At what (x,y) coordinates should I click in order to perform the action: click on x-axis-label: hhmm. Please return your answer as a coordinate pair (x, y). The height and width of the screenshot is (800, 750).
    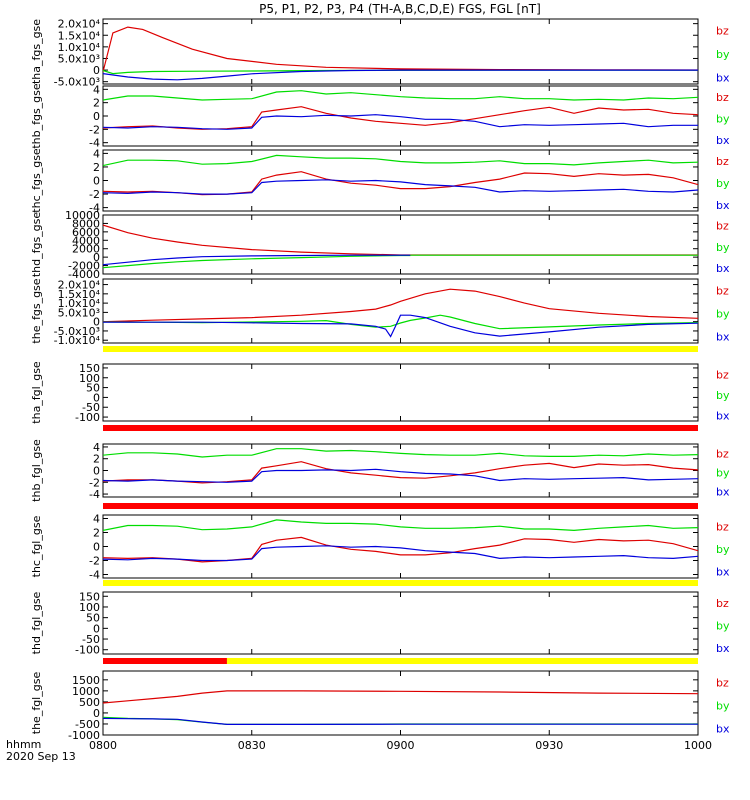
    Looking at the image, I should click on (24, 744).